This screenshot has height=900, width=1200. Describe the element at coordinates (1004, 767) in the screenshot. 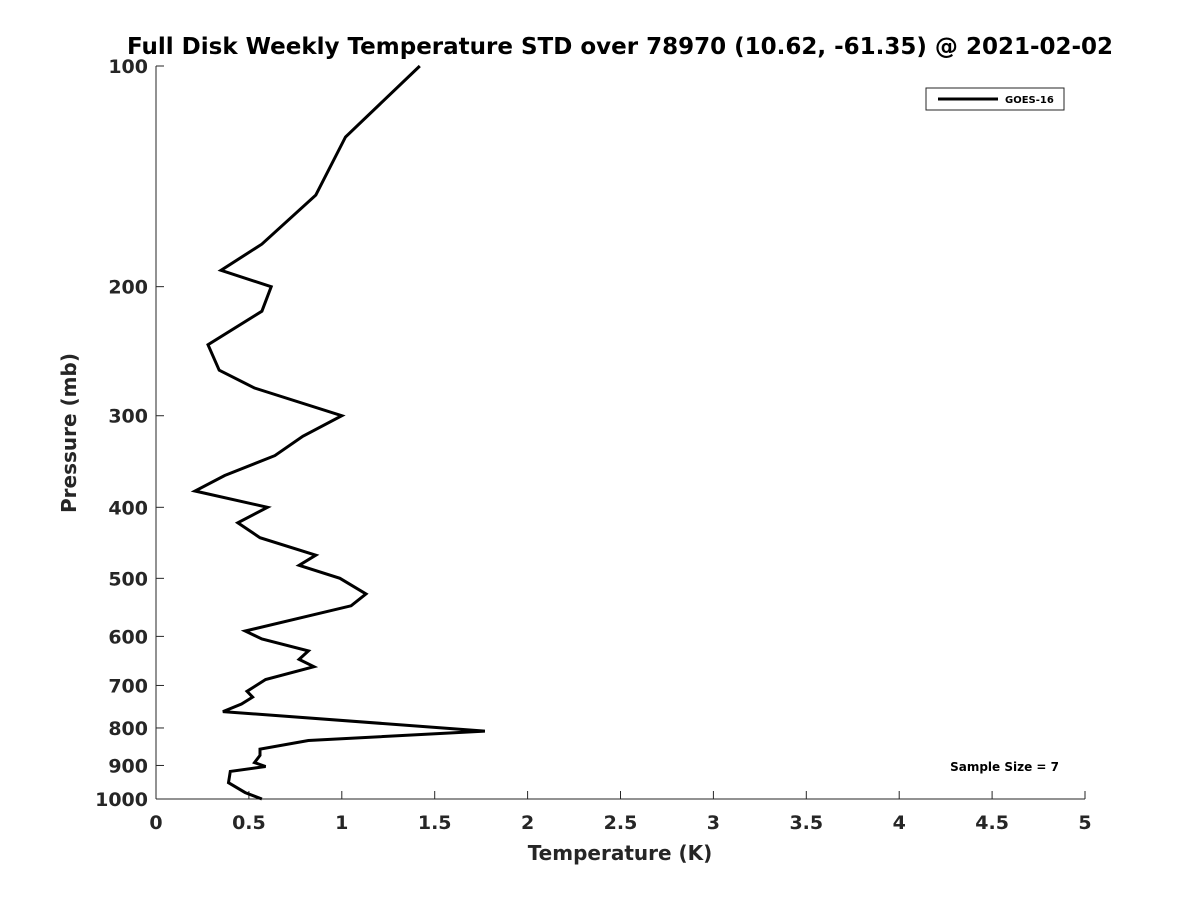

I see `sample-size-annotation: Sample Size = 7` at that location.